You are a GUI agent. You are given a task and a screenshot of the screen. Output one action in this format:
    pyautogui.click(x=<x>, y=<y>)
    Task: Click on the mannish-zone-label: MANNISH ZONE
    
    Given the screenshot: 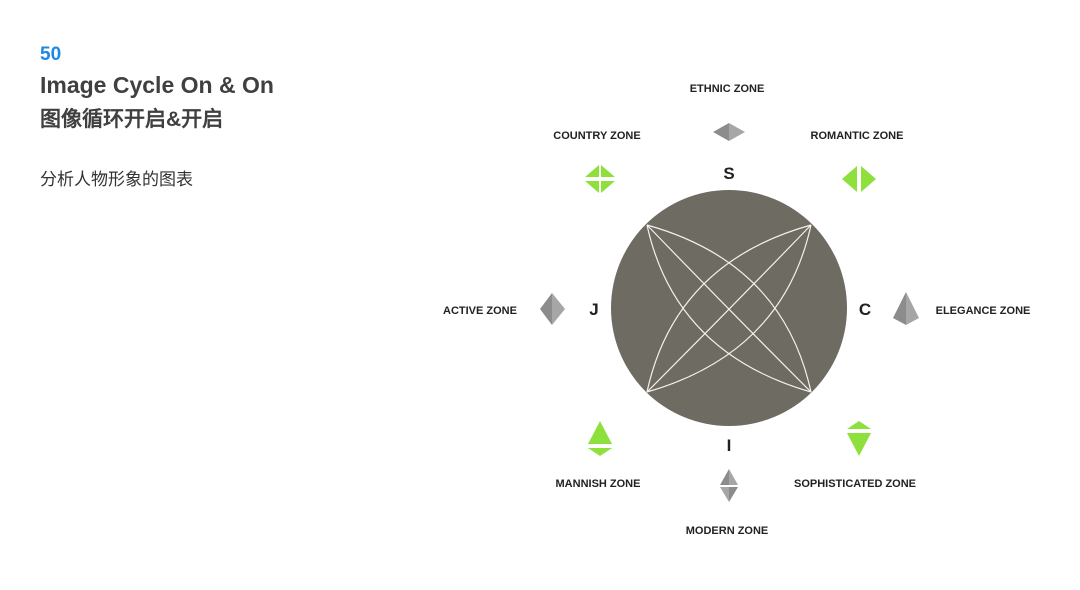 What is the action you would take?
    pyautogui.click(x=598, y=484)
    